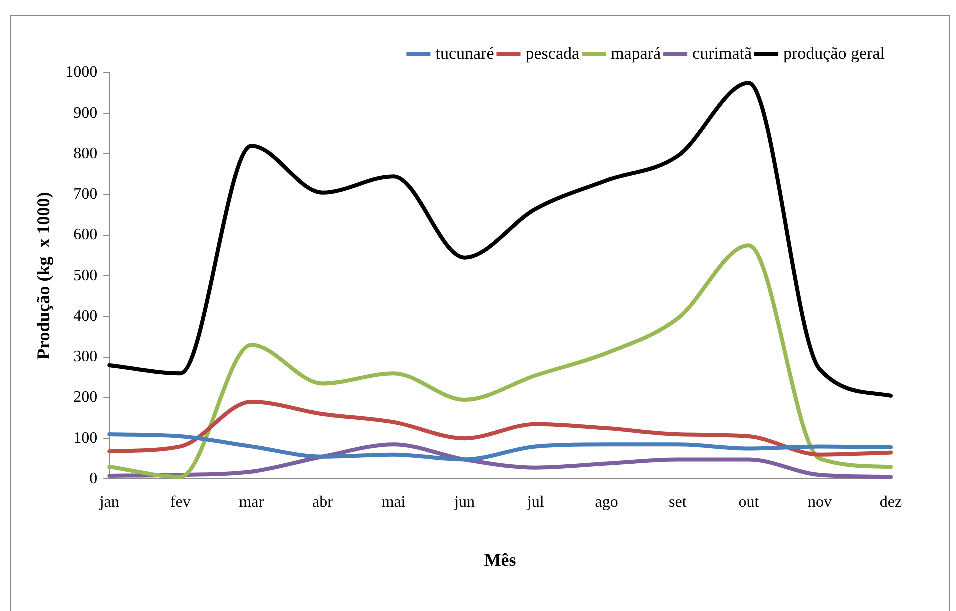  Describe the element at coordinates (636, 53) in the screenshot. I see `legend-label: mapará` at that location.